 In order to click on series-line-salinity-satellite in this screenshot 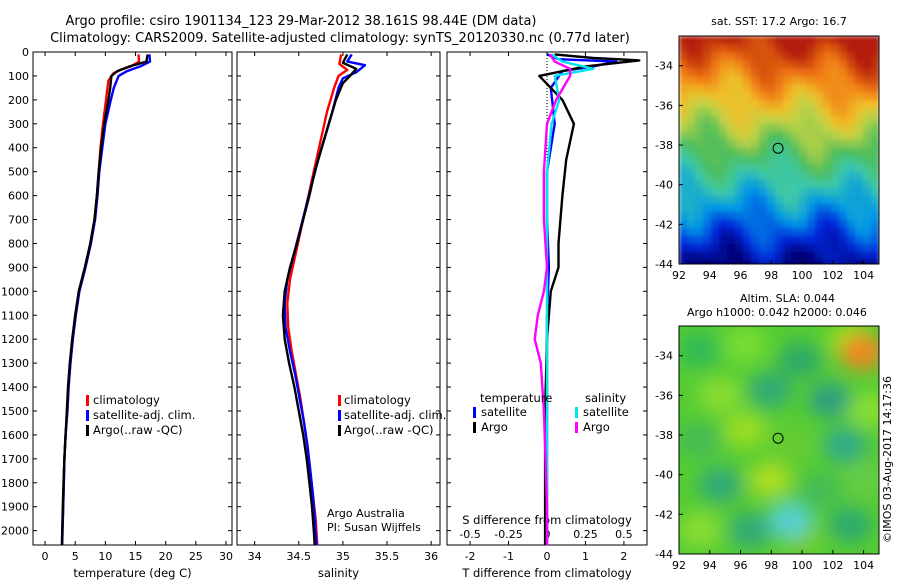, I will do `click(570, 299)`.